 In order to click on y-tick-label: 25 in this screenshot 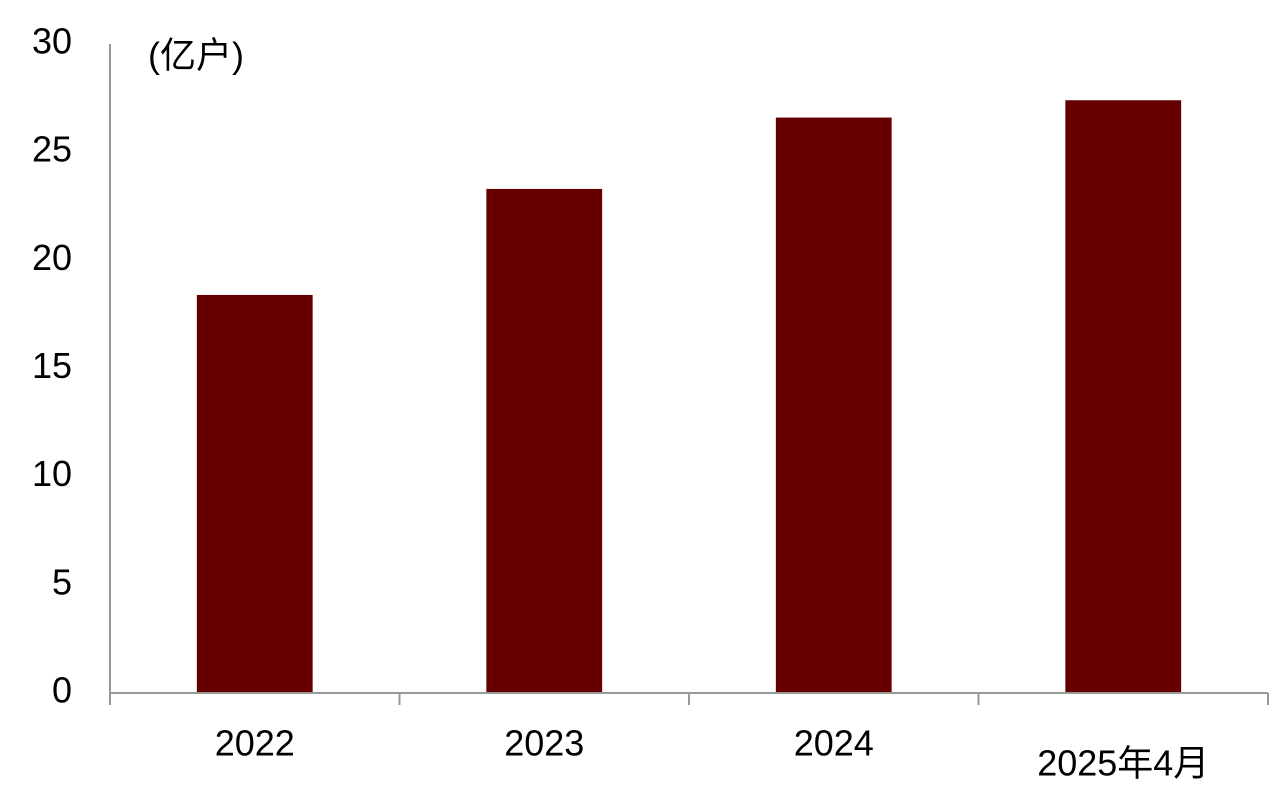, I will do `click(52, 149)`.